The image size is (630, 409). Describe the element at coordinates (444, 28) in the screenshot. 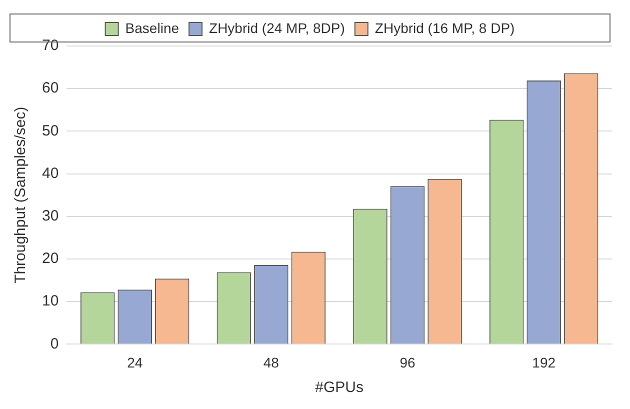

I see `legend-label: ZHybrid (16 MP, 8 DP)` at that location.